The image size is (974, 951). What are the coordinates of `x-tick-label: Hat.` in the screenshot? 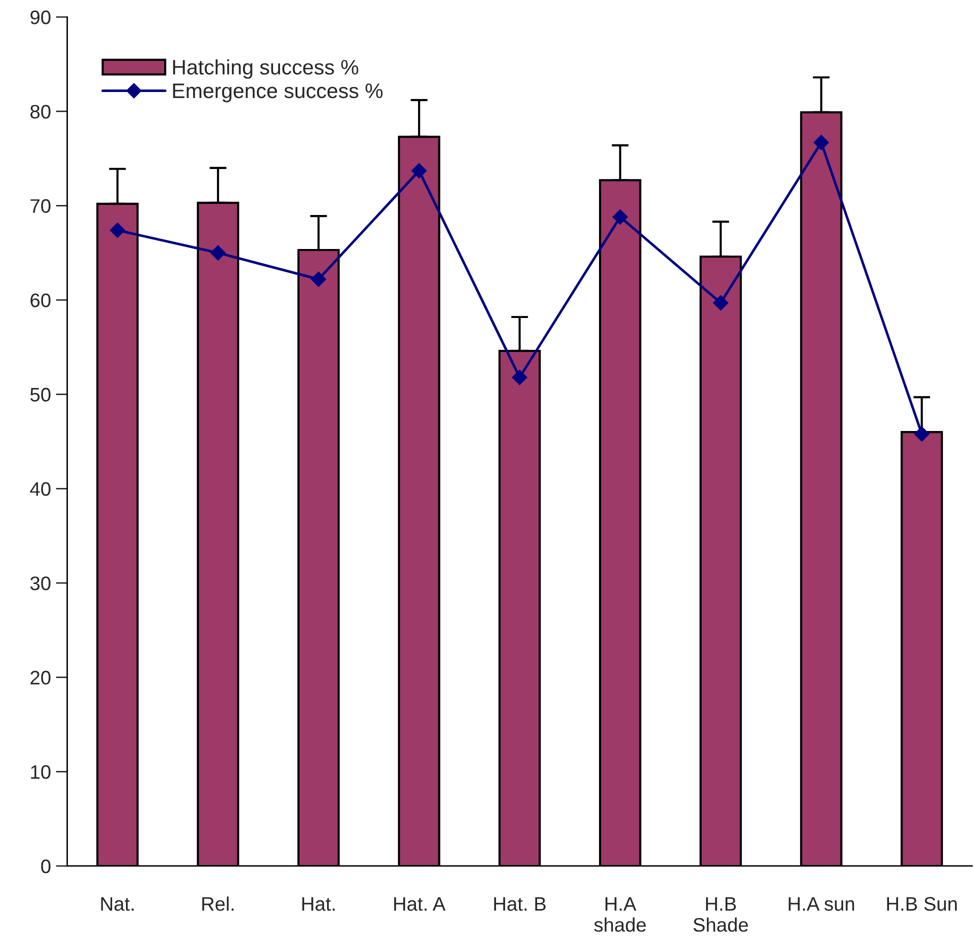 It's located at (318, 904).